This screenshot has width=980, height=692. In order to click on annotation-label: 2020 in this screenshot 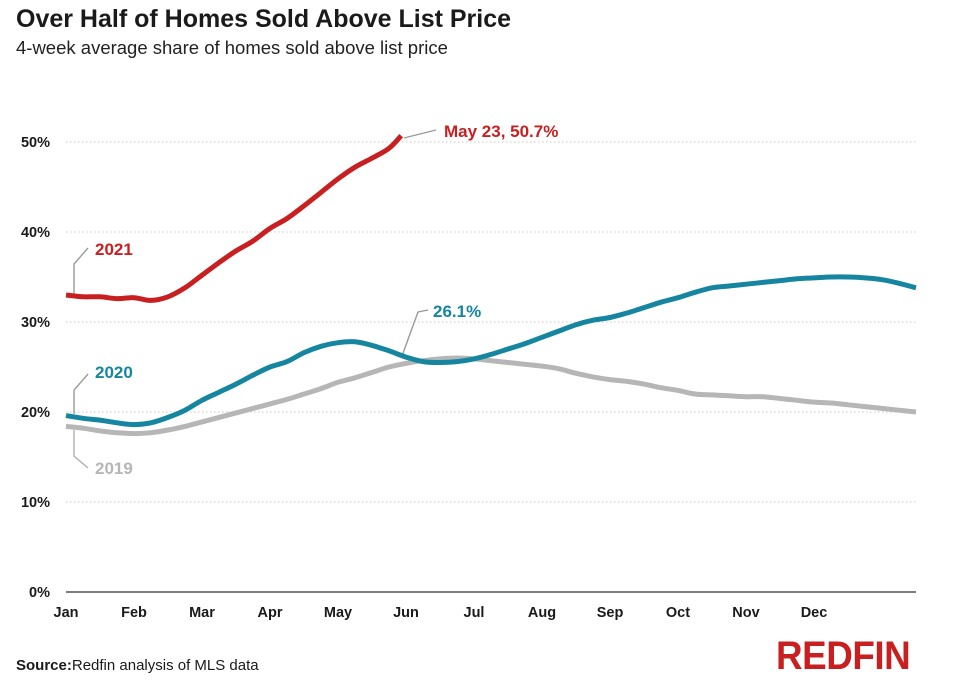, I will do `click(114, 372)`.